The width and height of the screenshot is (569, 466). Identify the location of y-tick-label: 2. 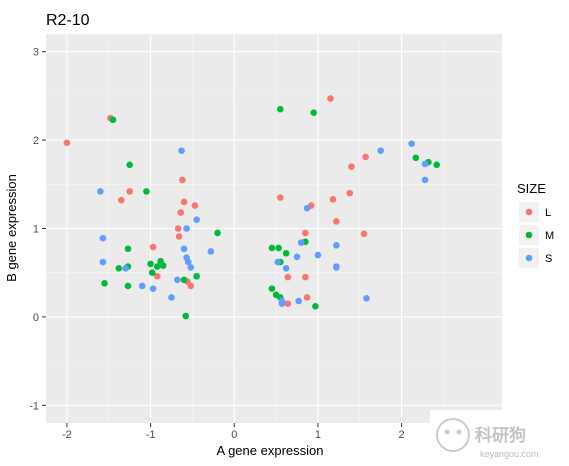
(36, 141).